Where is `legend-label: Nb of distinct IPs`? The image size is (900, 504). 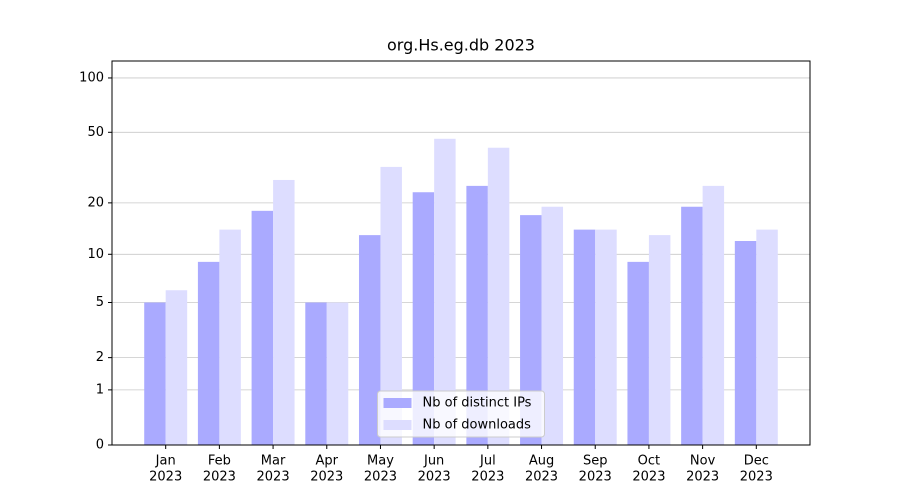 legend-label: Nb of distinct IPs is located at coordinates (477, 403).